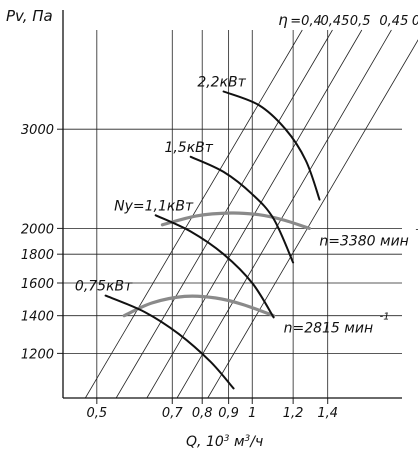 This screenshot has width=418, height=459. I want to click on speed-label: n=2815 мин, so click(329, 329).